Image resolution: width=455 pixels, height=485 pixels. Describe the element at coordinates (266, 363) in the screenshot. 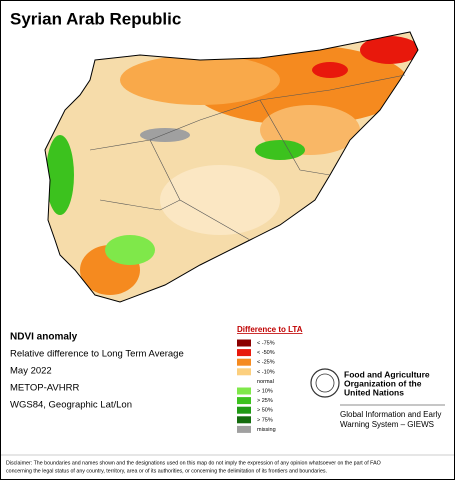

I see `legend-label: < -25%` at that location.